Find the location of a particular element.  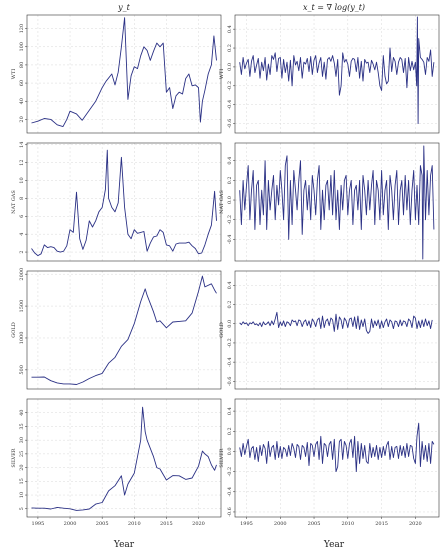

y-tick-label: 30 is located at coordinates (22, 440).